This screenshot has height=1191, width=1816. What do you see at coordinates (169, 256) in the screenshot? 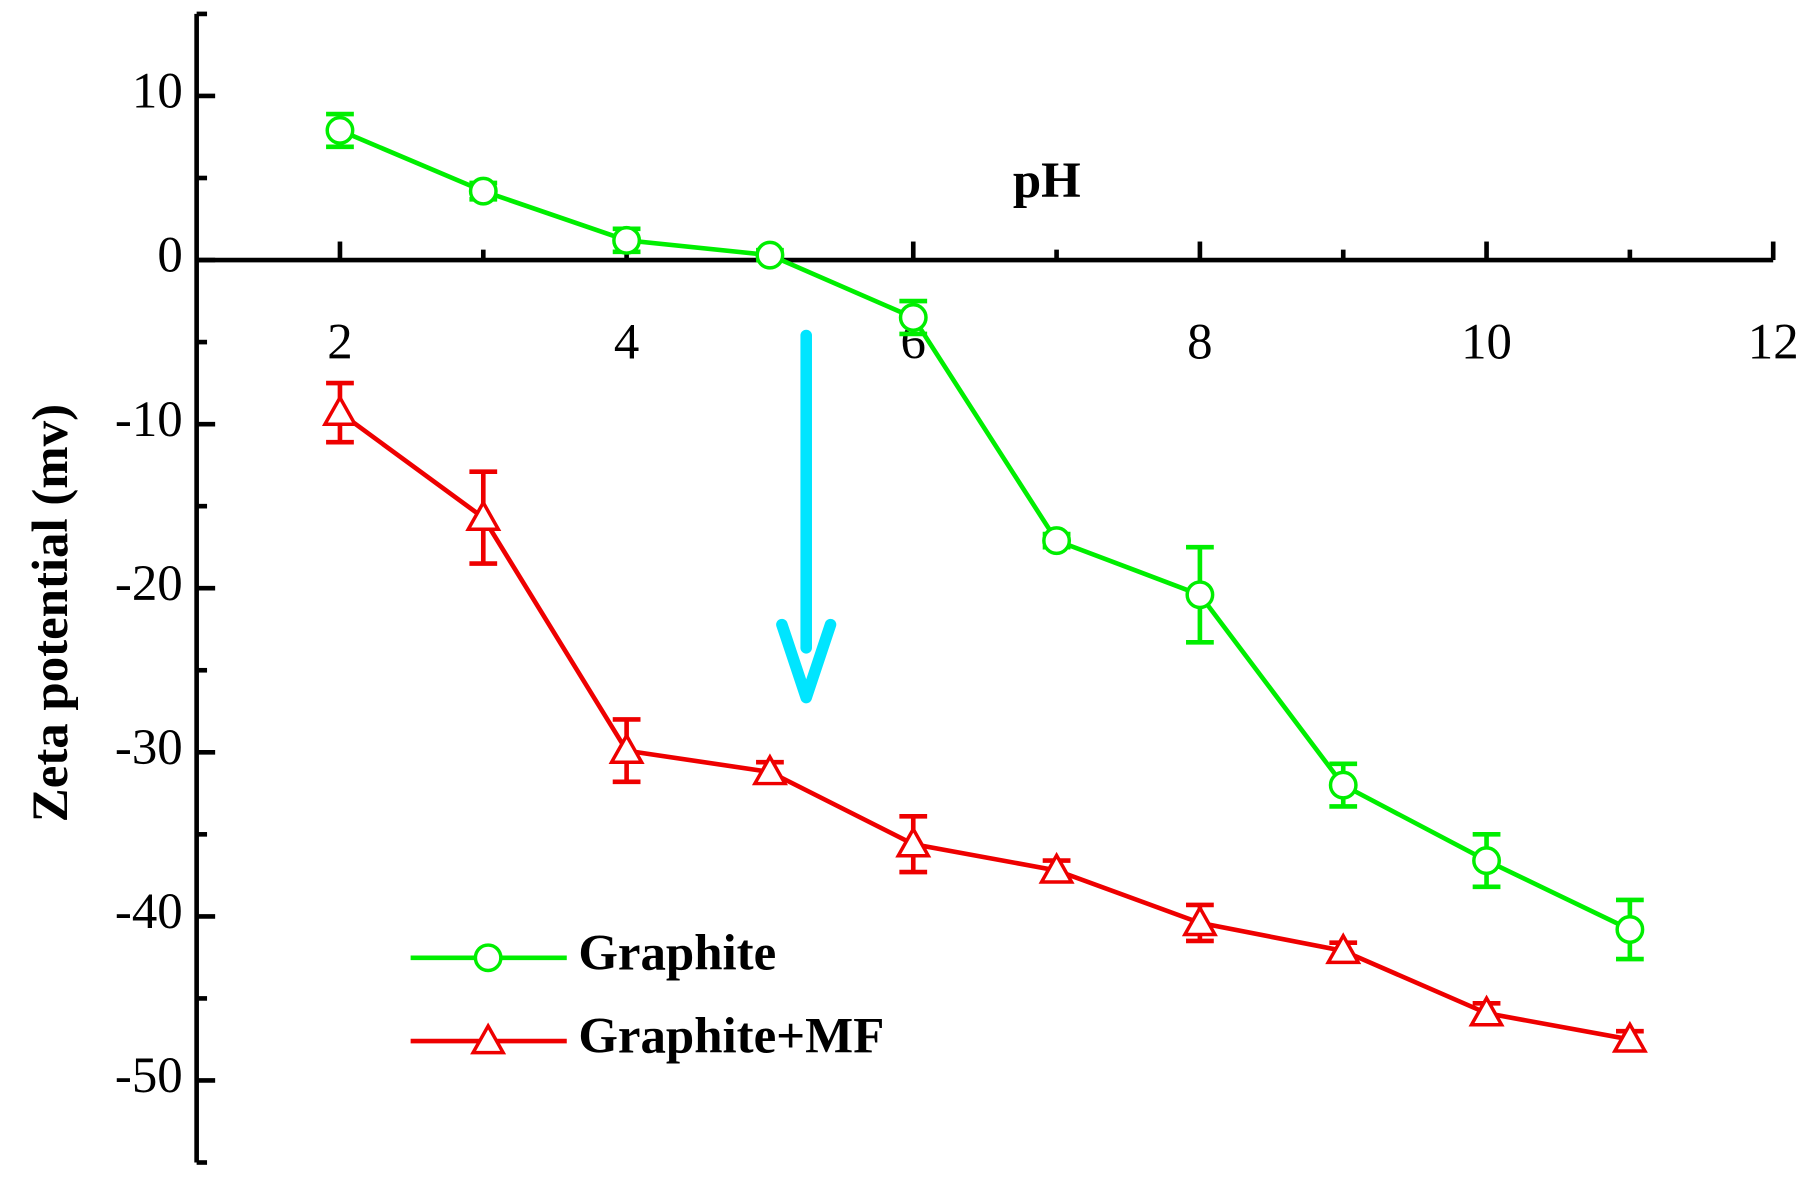
I see `y-tick-label: 0` at bounding box center [169, 256].